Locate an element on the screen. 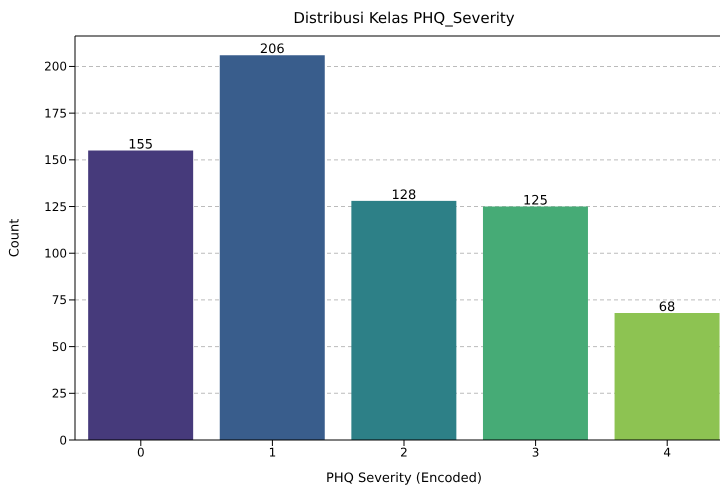 The height and width of the screenshot is (493, 720). data-label: 128 is located at coordinates (403, 195).